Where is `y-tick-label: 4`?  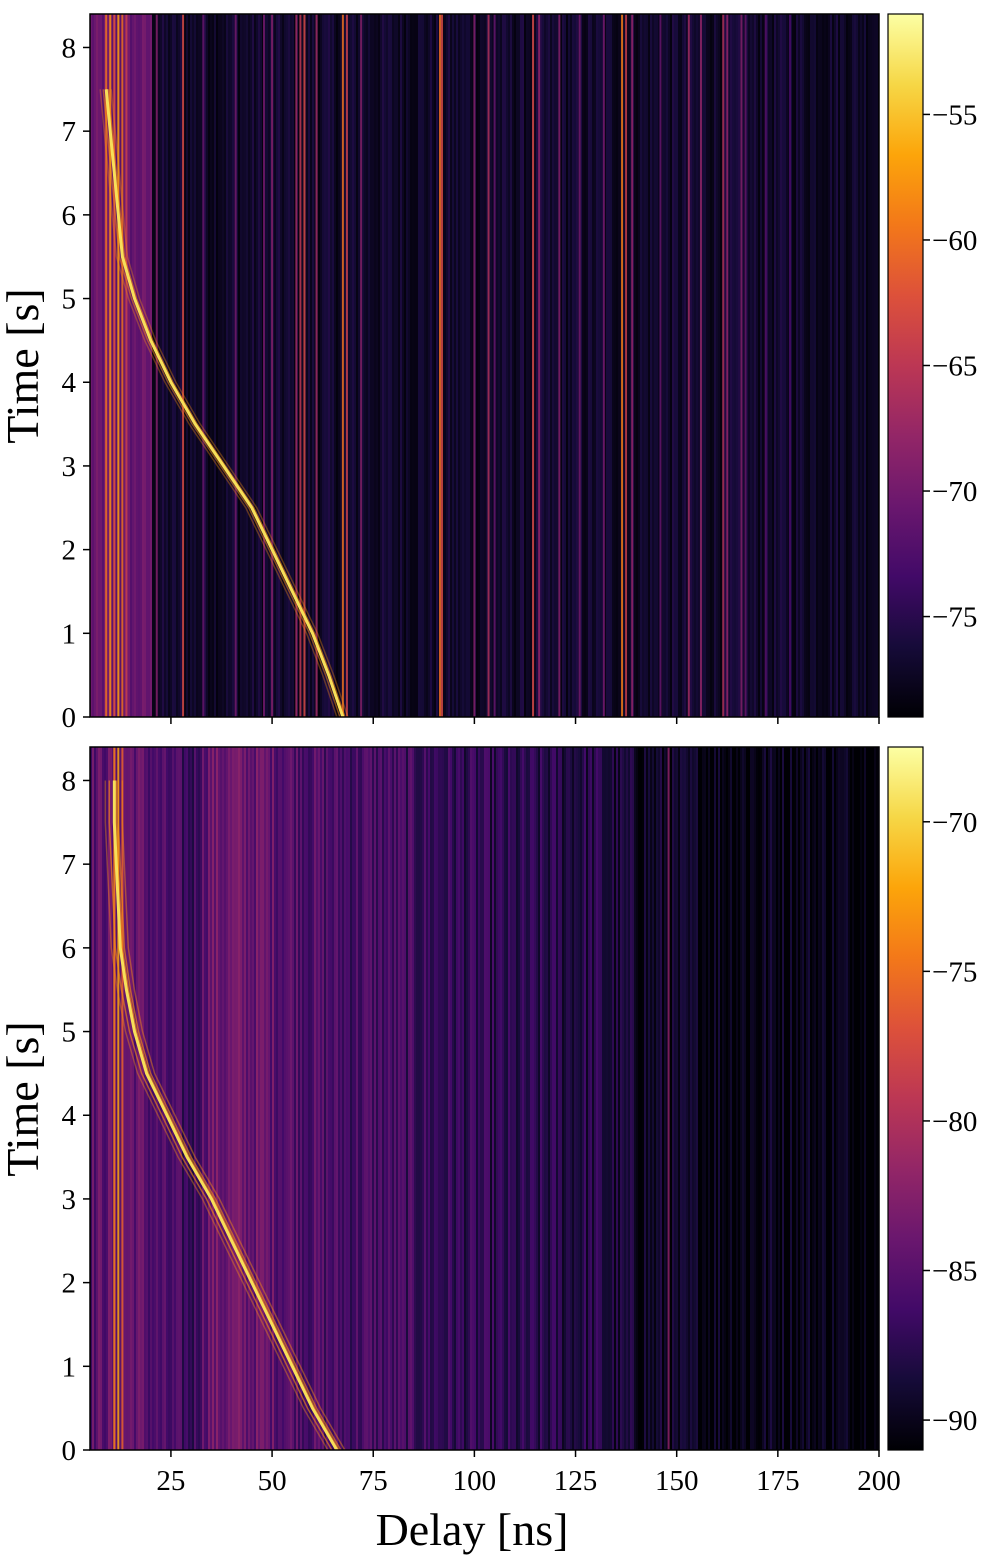
y-tick-label: 4 is located at coordinates (69, 383).